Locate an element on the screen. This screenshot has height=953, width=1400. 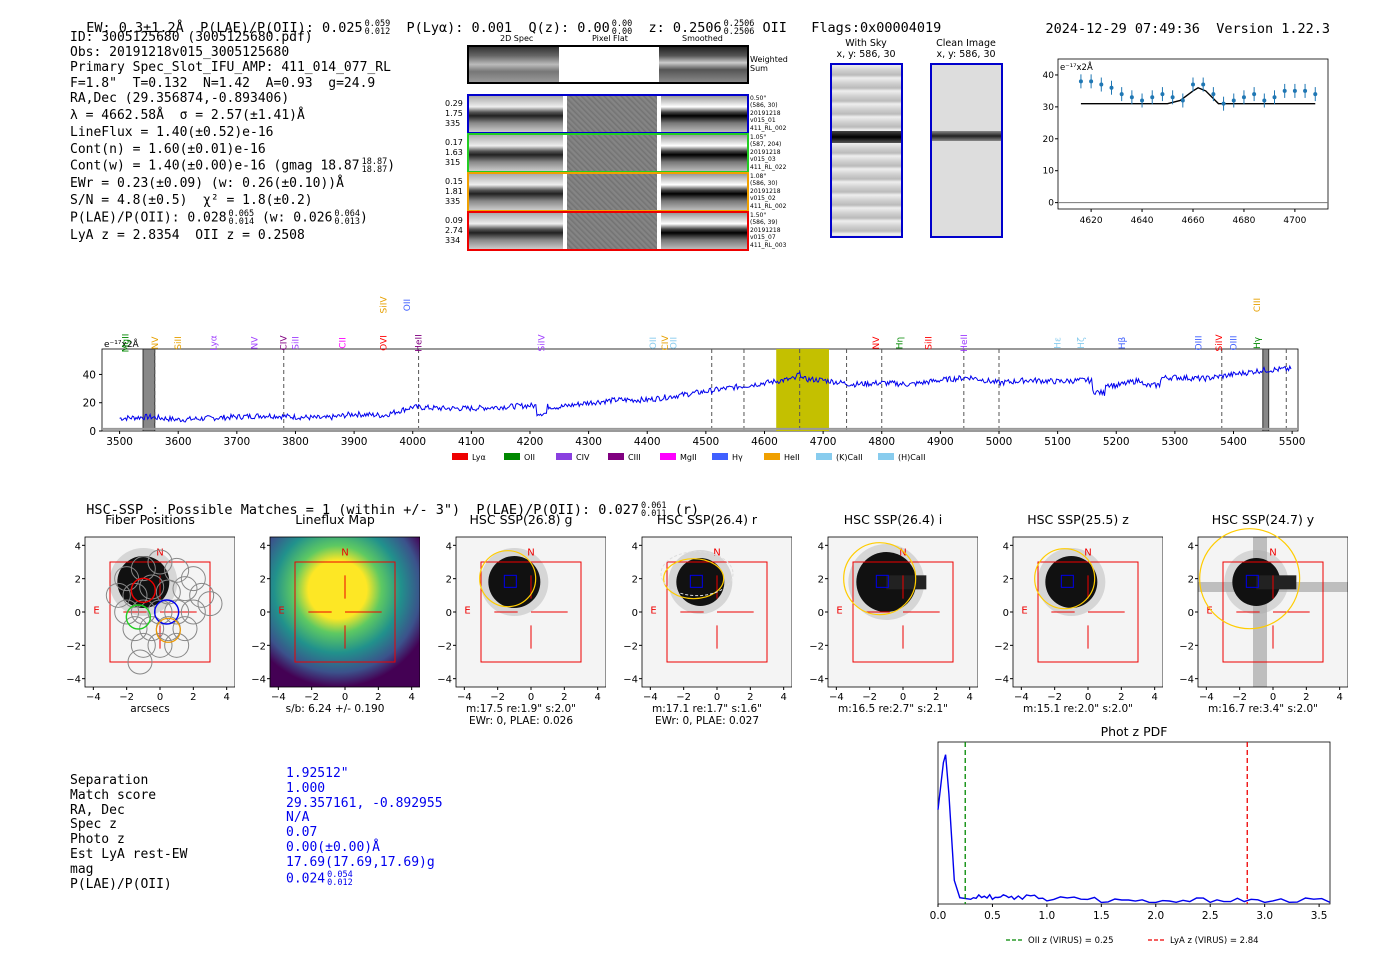
spectrum-ytick: 0 is located at coordinates (92, 432).